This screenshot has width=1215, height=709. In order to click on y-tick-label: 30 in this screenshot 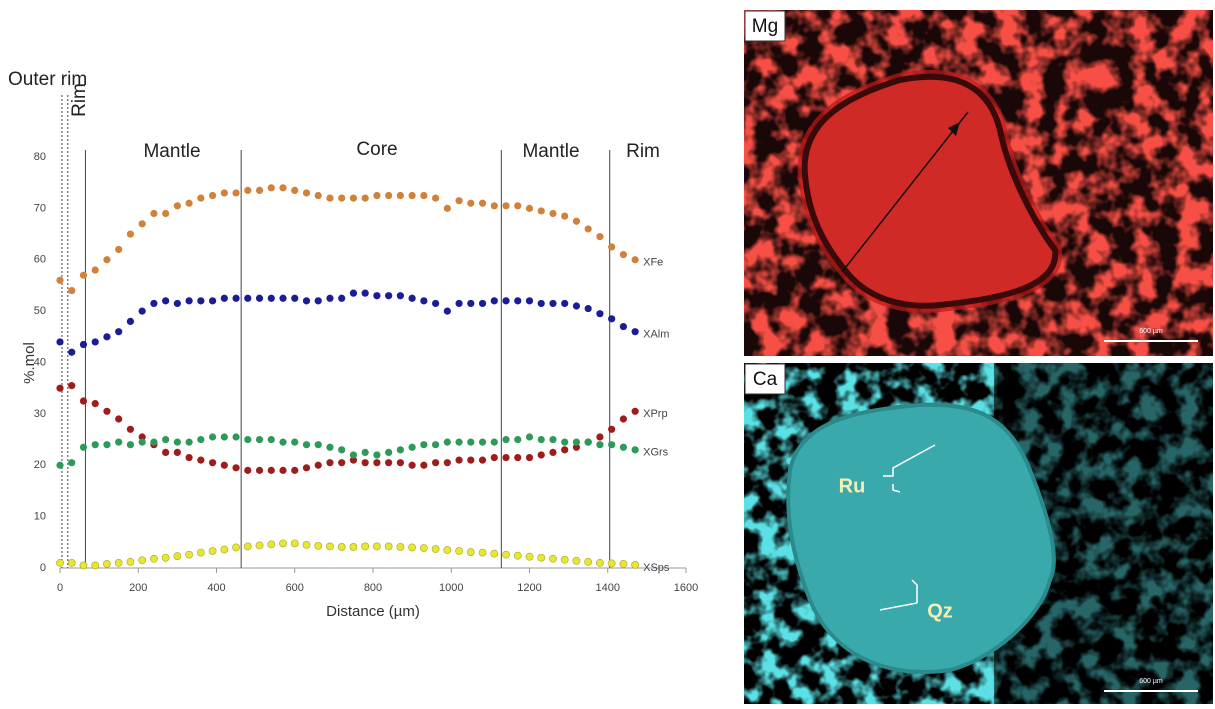, I will do `click(40, 414)`.